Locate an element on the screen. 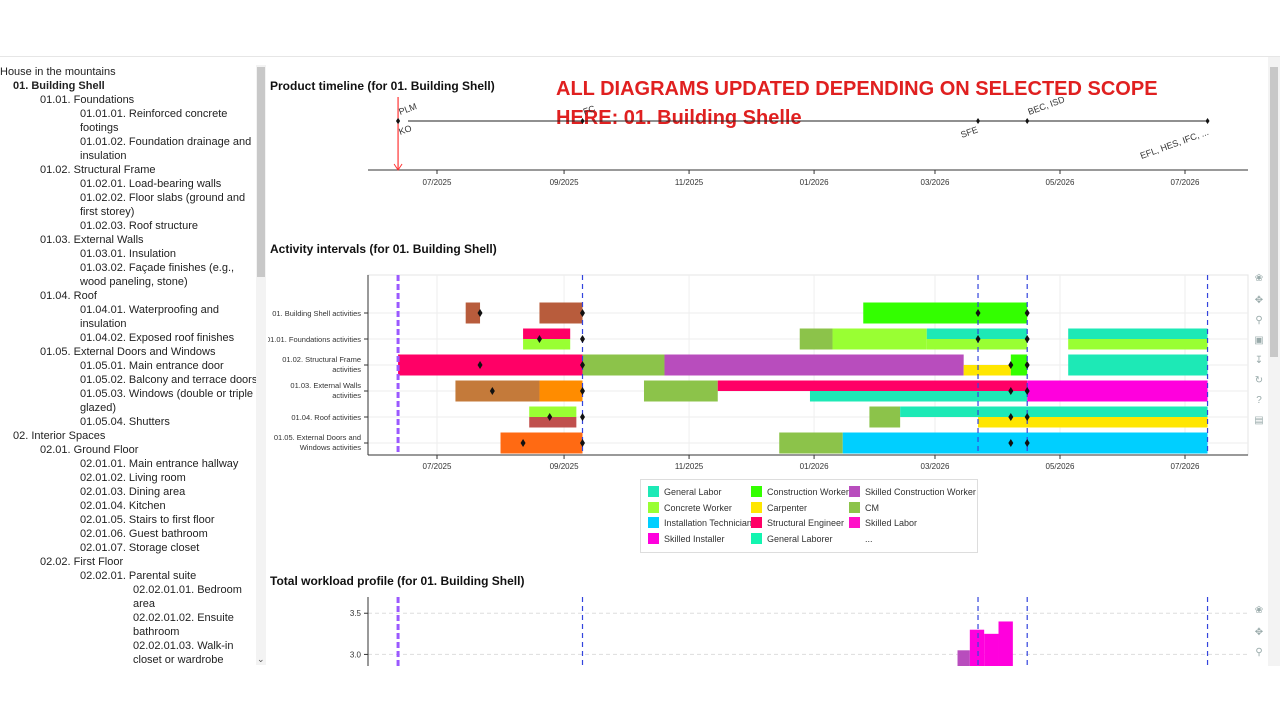 The width and height of the screenshot is (1280, 720). tree-item: 02.01.03. Dining area is located at coordinates (133, 492).